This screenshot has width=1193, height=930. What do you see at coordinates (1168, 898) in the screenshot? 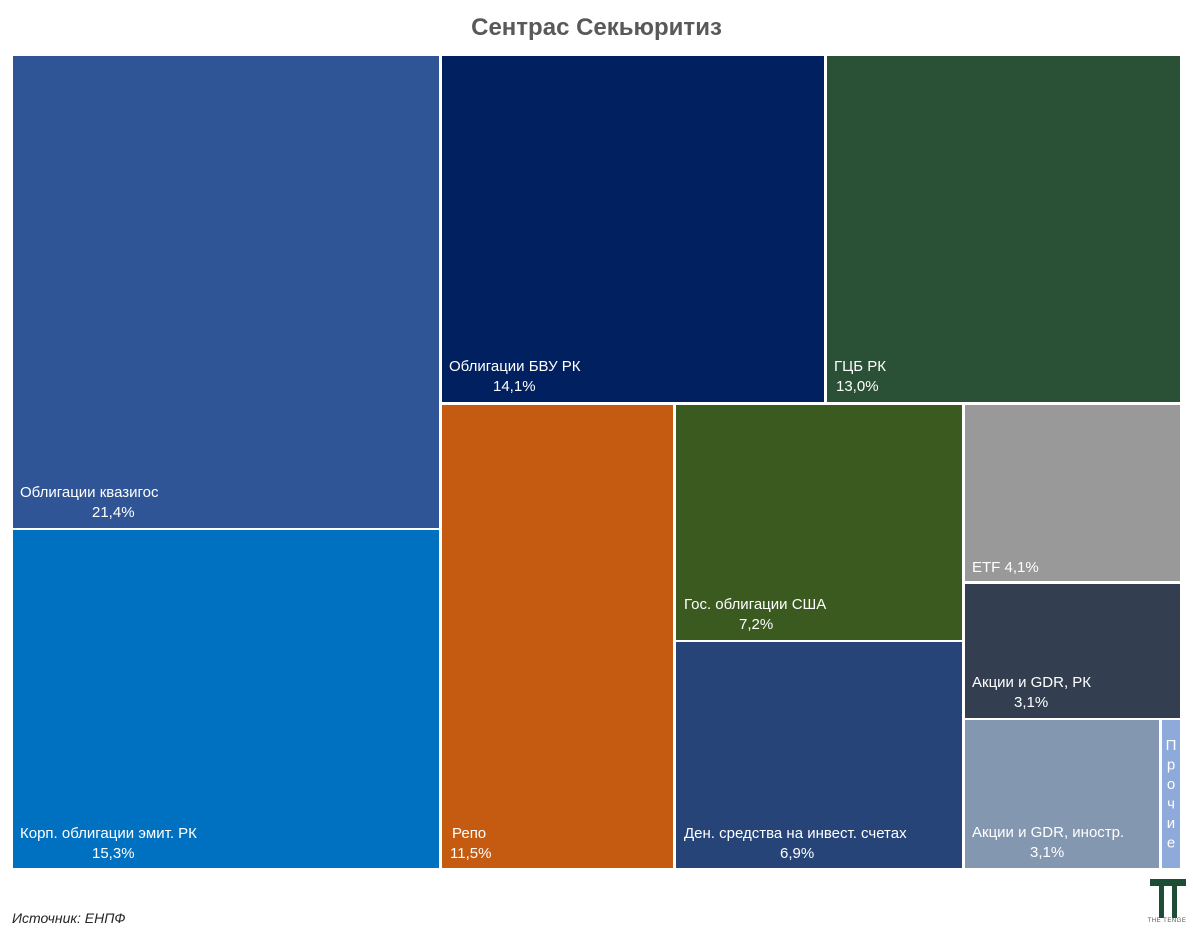
I see `the-tenge-logo-icon` at bounding box center [1168, 898].